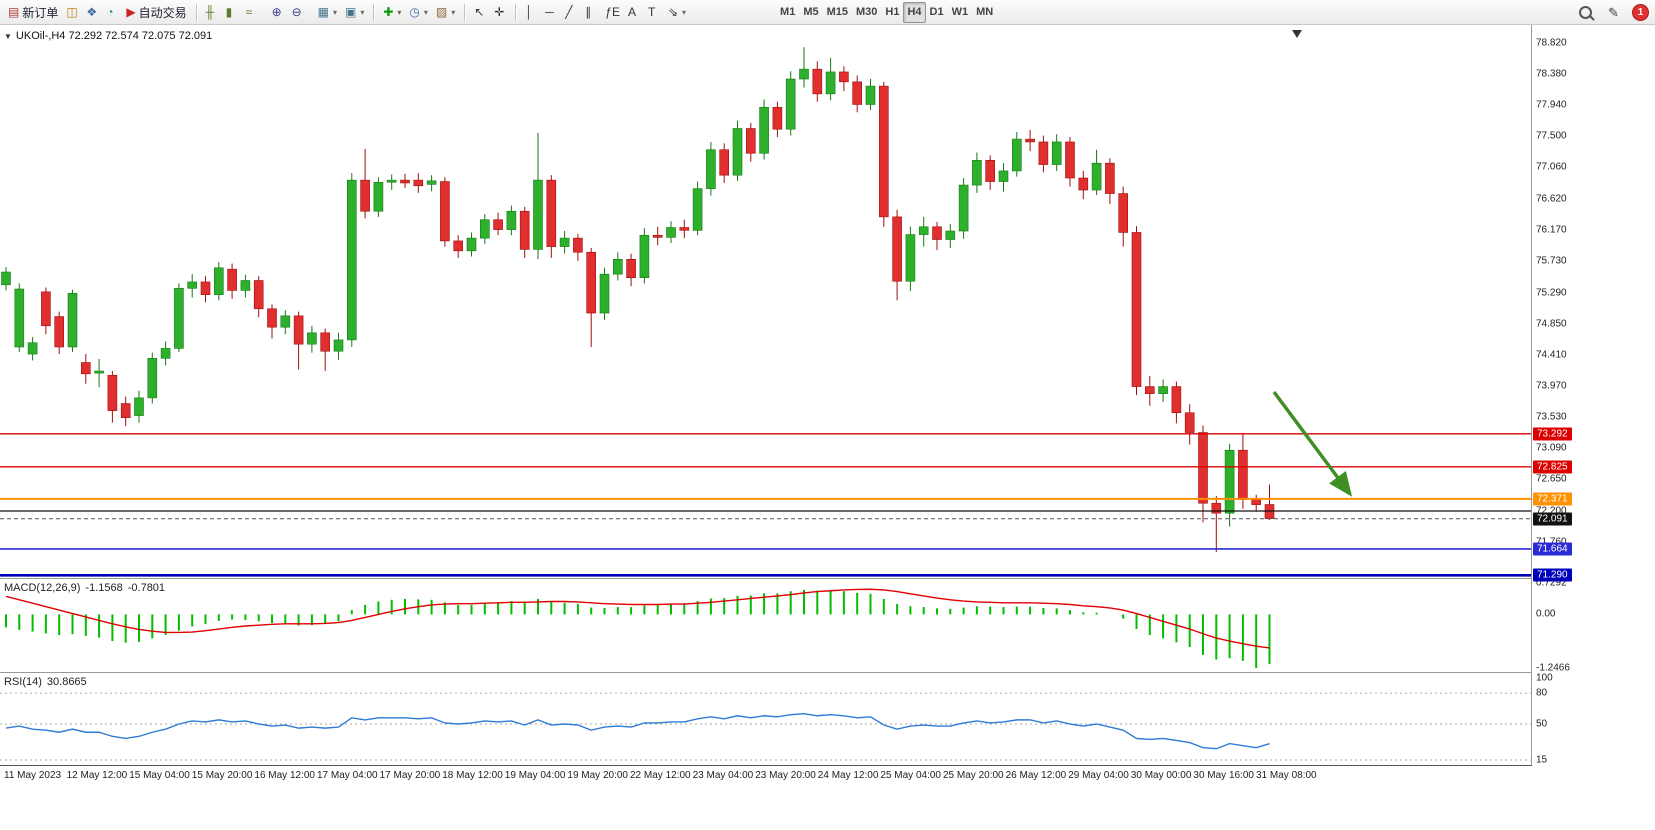 Image resolution: width=1655 pixels, height=830 pixels. I want to click on chart-title: ▼ UKOil-,H4 72.292 72.574 72.075 72.091, so click(108, 36).